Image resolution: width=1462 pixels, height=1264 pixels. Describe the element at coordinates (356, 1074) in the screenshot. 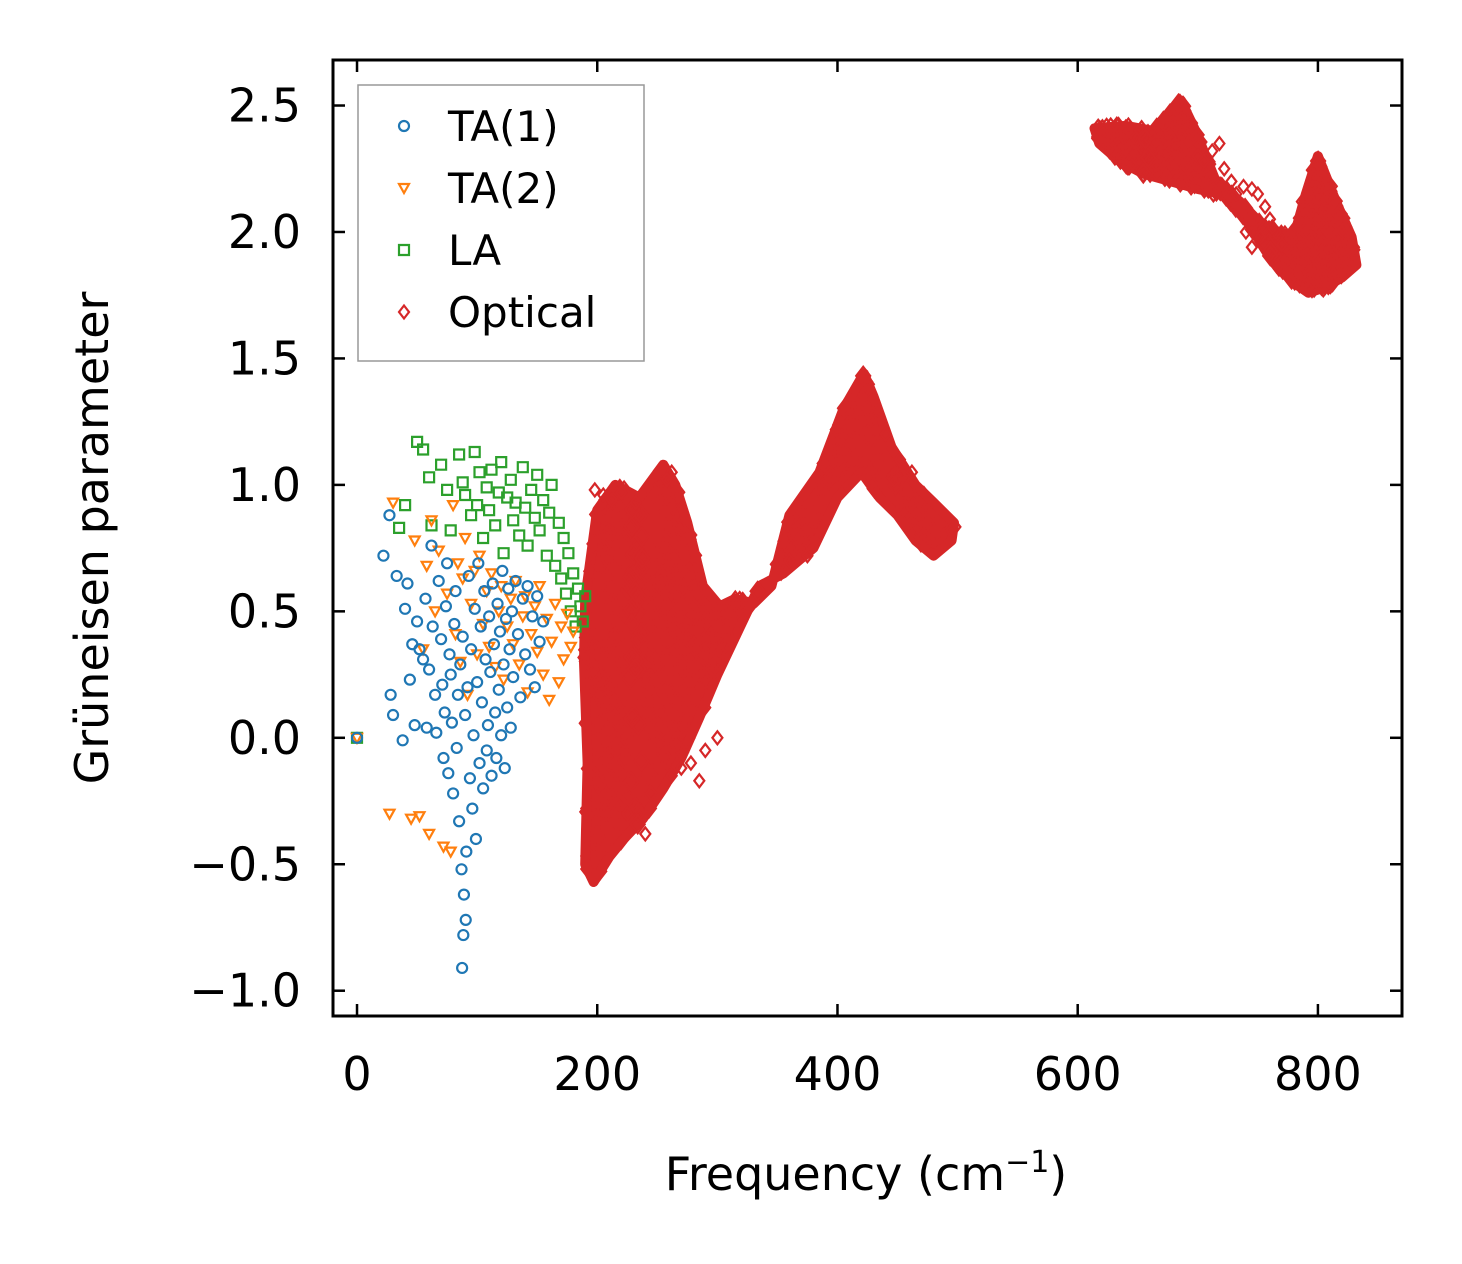

I see `x-tick-label: 0` at that location.